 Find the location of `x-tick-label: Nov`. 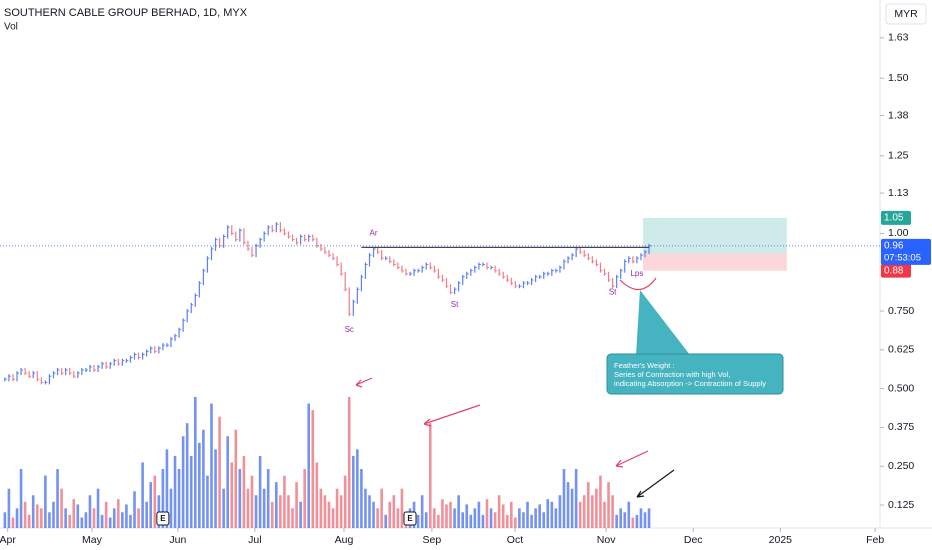

x-tick-label: Nov is located at coordinates (606, 540).